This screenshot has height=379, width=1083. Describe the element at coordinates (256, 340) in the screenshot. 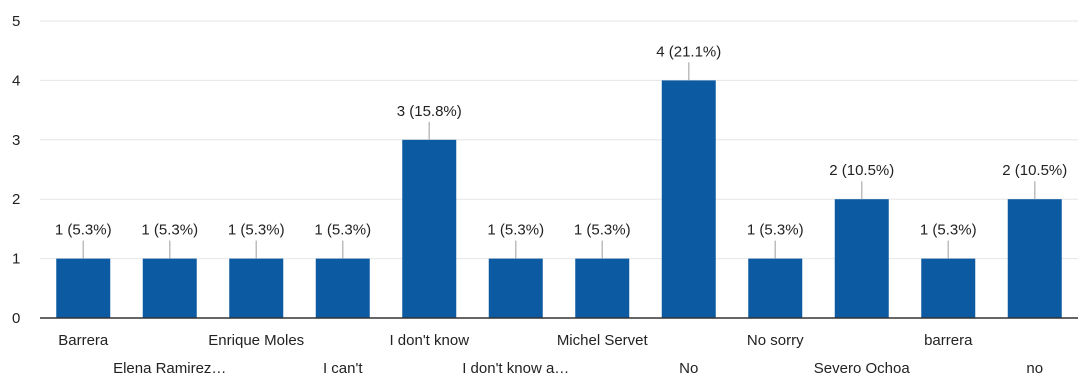

I see `x-tick-label: Enrique Moles` at that location.